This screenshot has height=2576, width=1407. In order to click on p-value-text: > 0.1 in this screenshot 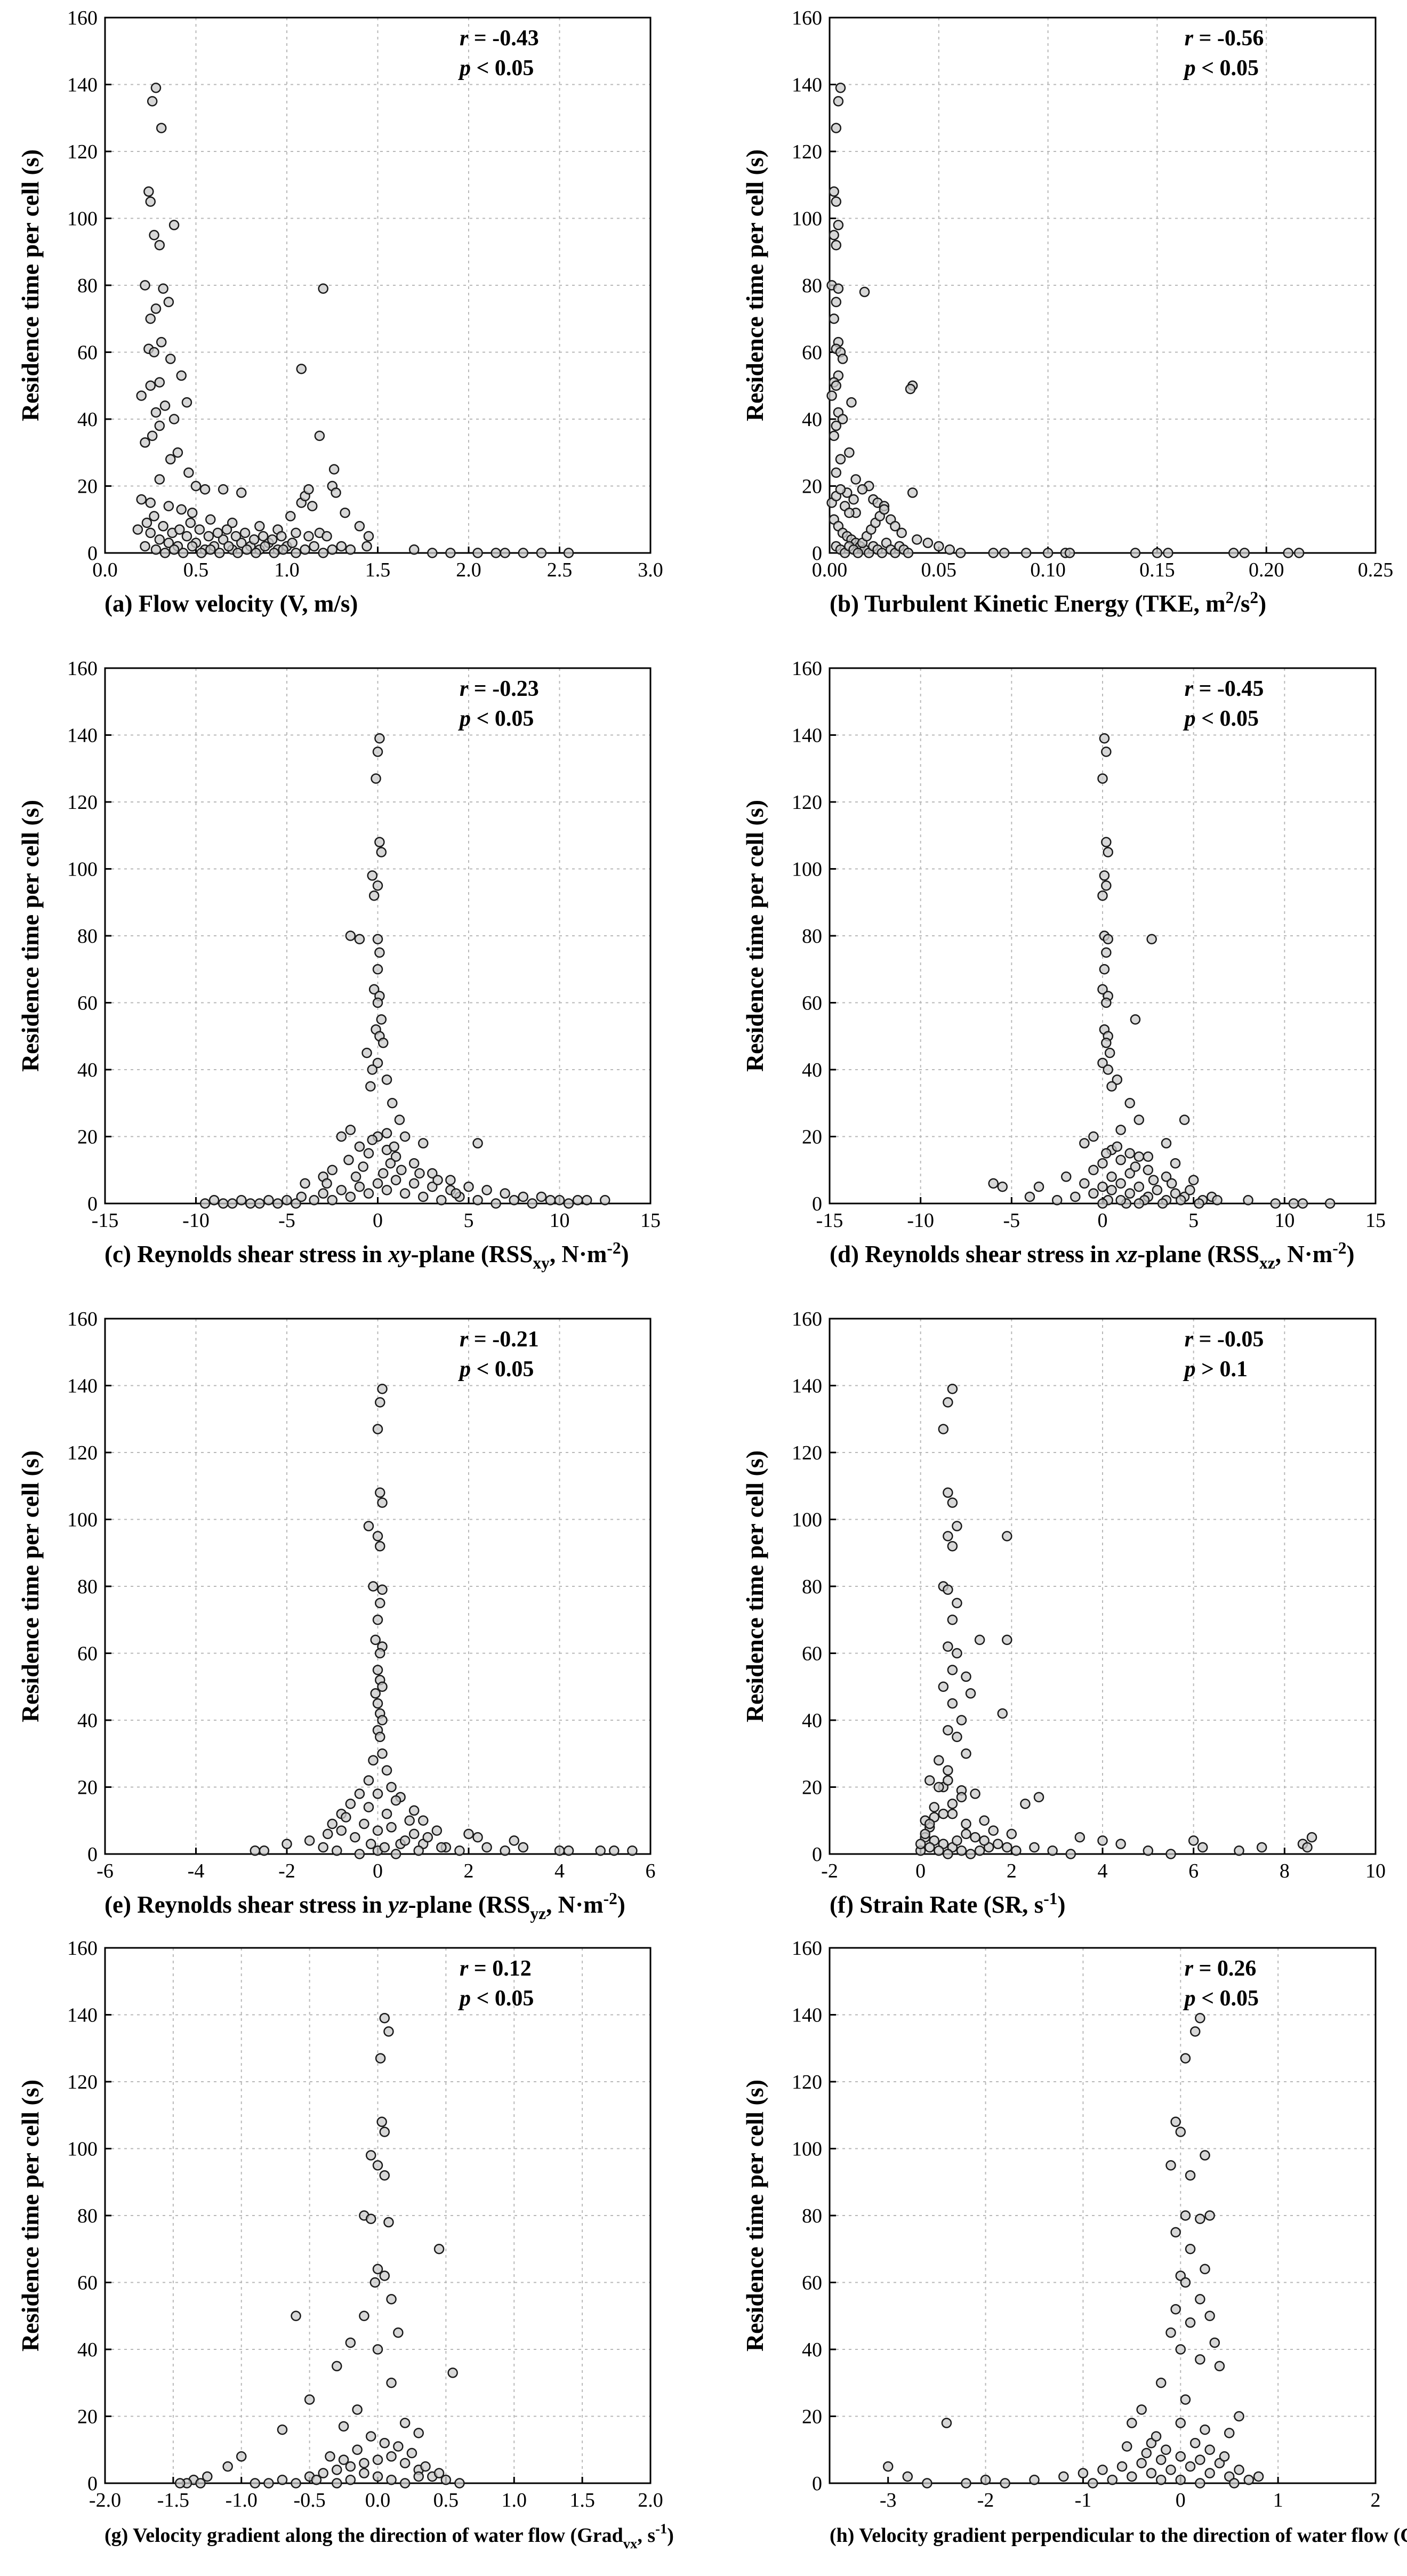, I will do `click(1222, 1369)`.